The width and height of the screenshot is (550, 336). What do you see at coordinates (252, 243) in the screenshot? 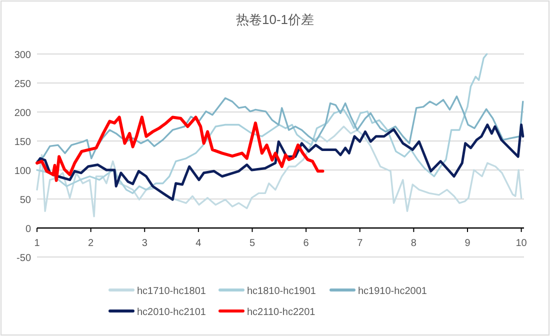
I see `x-tick-label: 5` at bounding box center [252, 243].